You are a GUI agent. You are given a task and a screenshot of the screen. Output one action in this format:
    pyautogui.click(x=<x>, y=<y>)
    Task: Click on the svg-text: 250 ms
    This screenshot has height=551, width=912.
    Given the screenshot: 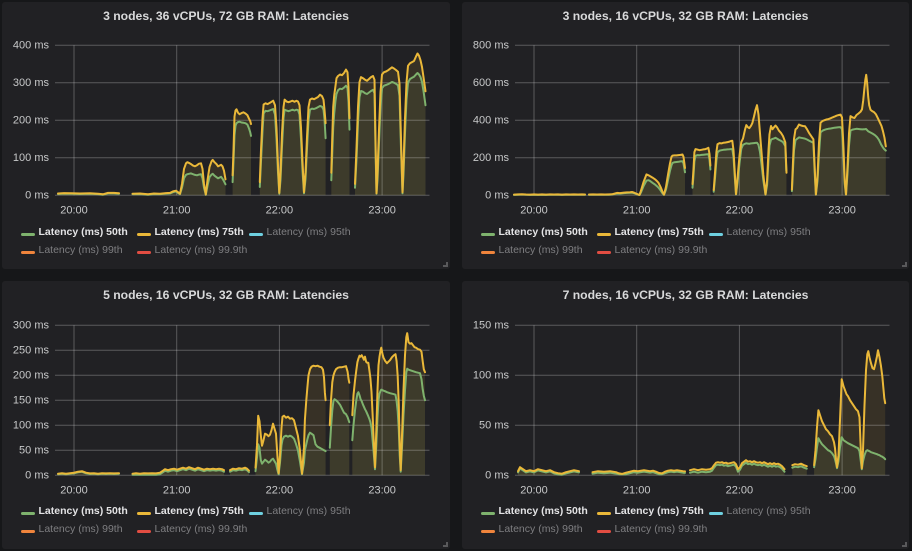 What is the action you would take?
    pyautogui.click(x=31, y=351)
    